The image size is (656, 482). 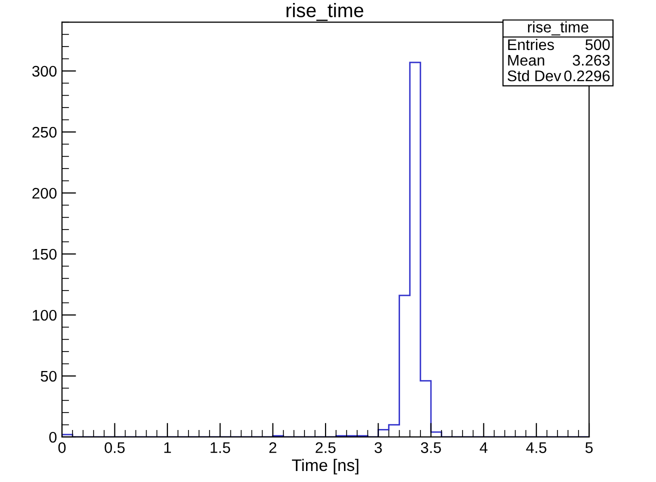 I want to click on y-tick-label: 100, so click(x=44, y=315).